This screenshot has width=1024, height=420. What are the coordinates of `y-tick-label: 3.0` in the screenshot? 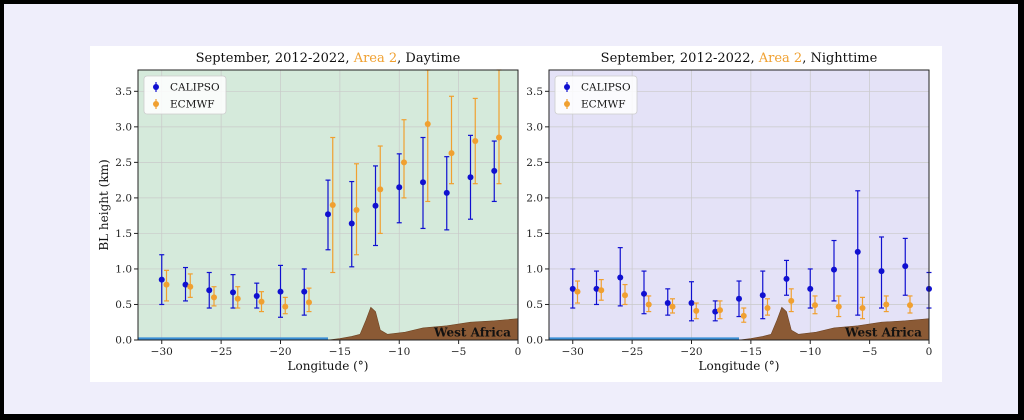 It's located at (534, 127).